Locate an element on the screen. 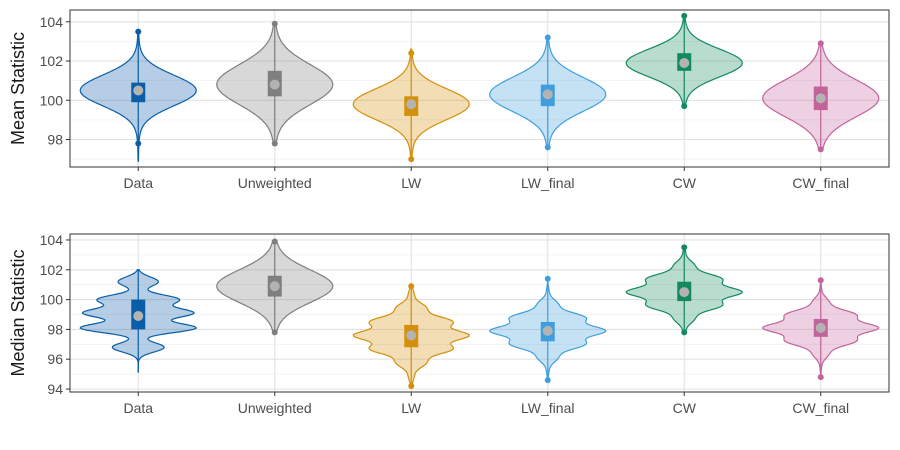 The height and width of the screenshot is (450, 900). median-x-axis: Data Unweighted LW LW_final CW CW_final is located at coordinates (486, 404).